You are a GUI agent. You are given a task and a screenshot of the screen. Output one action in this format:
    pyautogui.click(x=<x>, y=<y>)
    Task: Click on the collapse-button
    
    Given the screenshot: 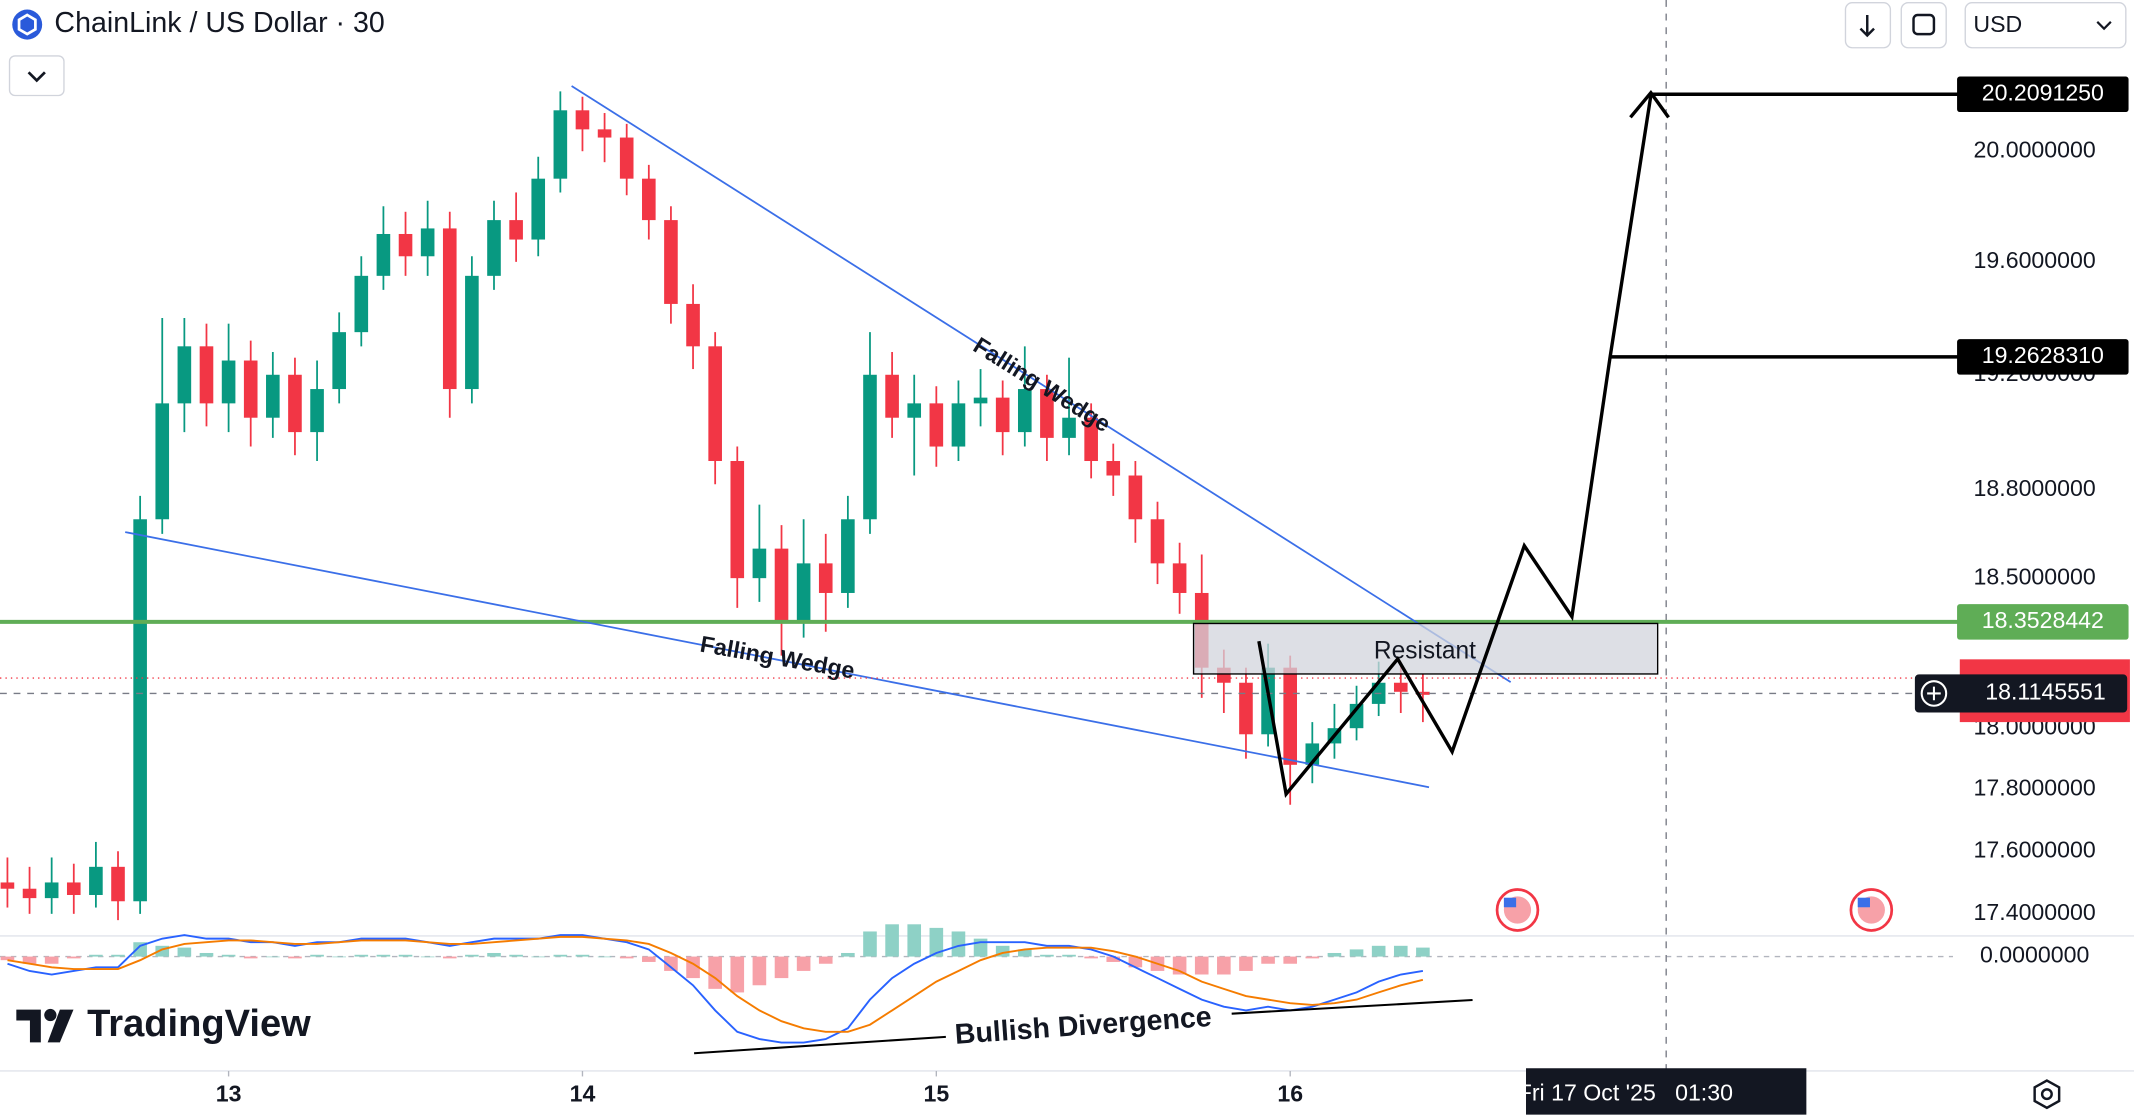 What is the action you would take?
    pyautogui.click(x=36, y=76)
    